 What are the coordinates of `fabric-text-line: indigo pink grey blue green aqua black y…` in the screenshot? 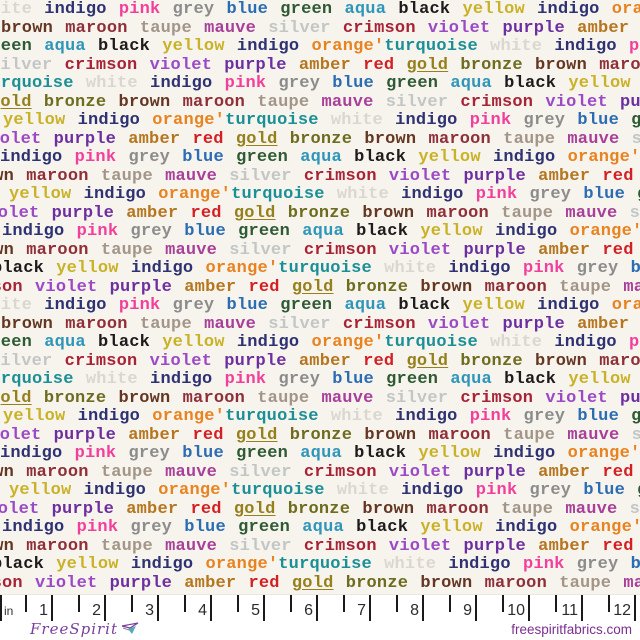 It's located at (321, 232).